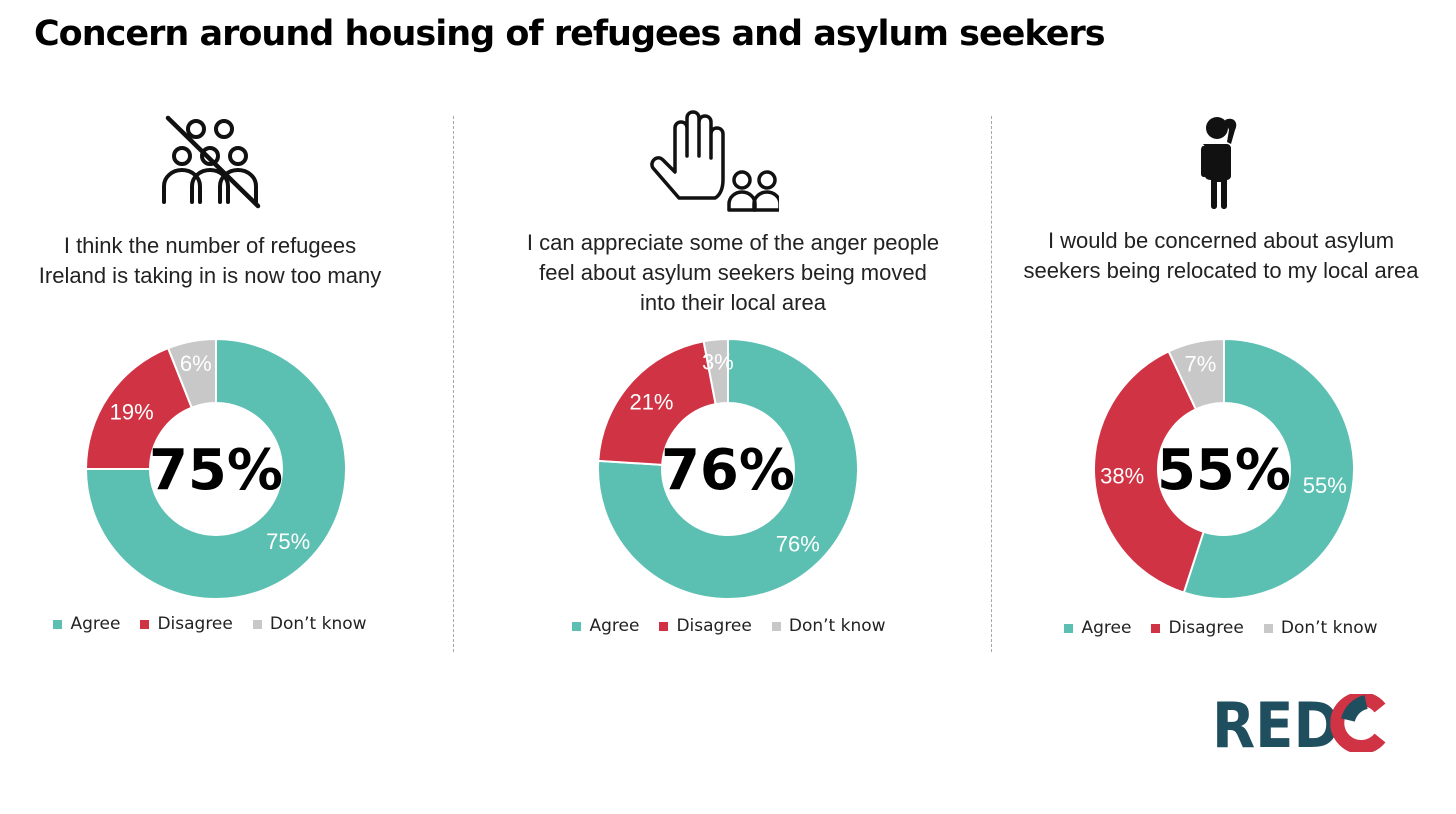  What do you see at coordinates (211, 162) in the screenshot?
I see `no-people-icon` at bounding box center [211, 162].